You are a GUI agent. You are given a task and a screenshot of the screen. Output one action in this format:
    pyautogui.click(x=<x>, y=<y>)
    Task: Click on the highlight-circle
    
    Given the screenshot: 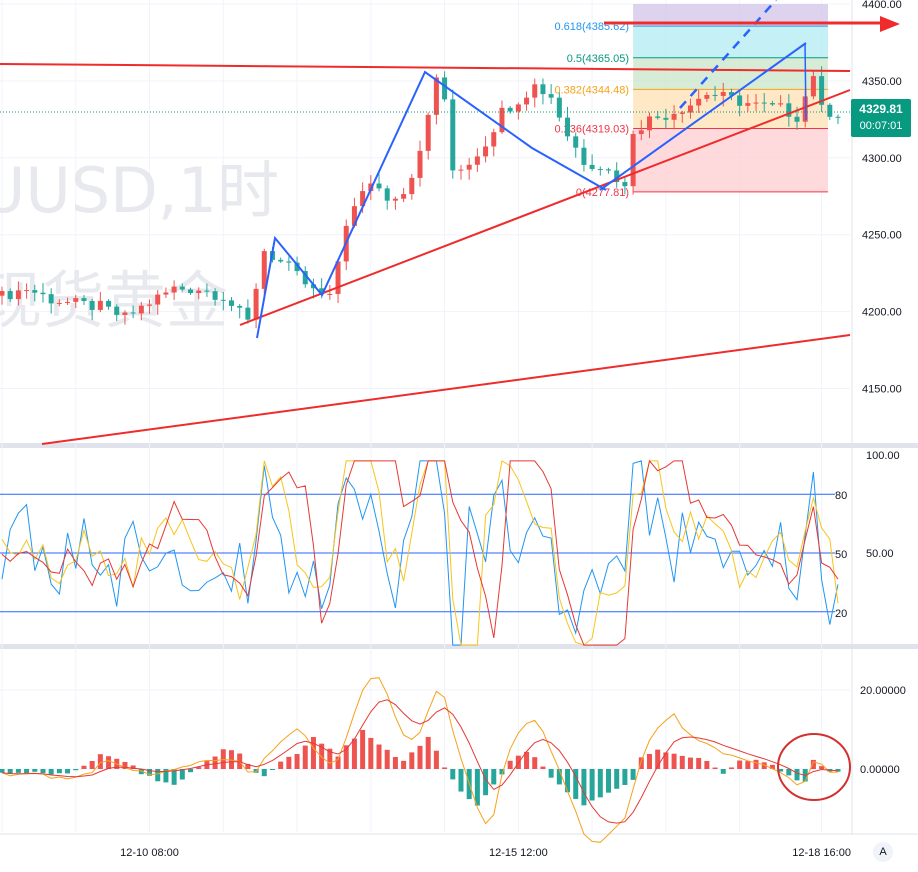 What is the action you would take?
    pyautogui.click(x=814, y=767)
    